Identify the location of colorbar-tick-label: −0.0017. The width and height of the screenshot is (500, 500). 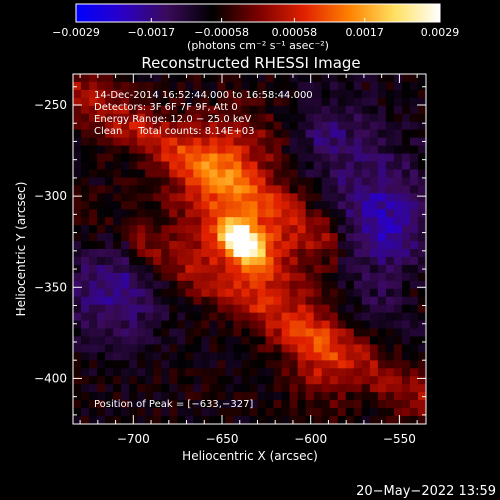
(151, 32).